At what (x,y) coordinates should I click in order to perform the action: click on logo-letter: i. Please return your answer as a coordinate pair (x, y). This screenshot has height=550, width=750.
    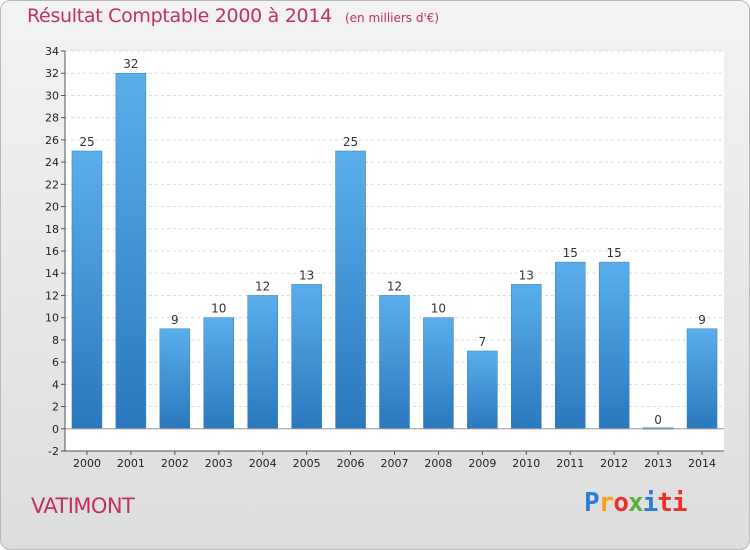
    Looking at the image, I should click on (650, 503).